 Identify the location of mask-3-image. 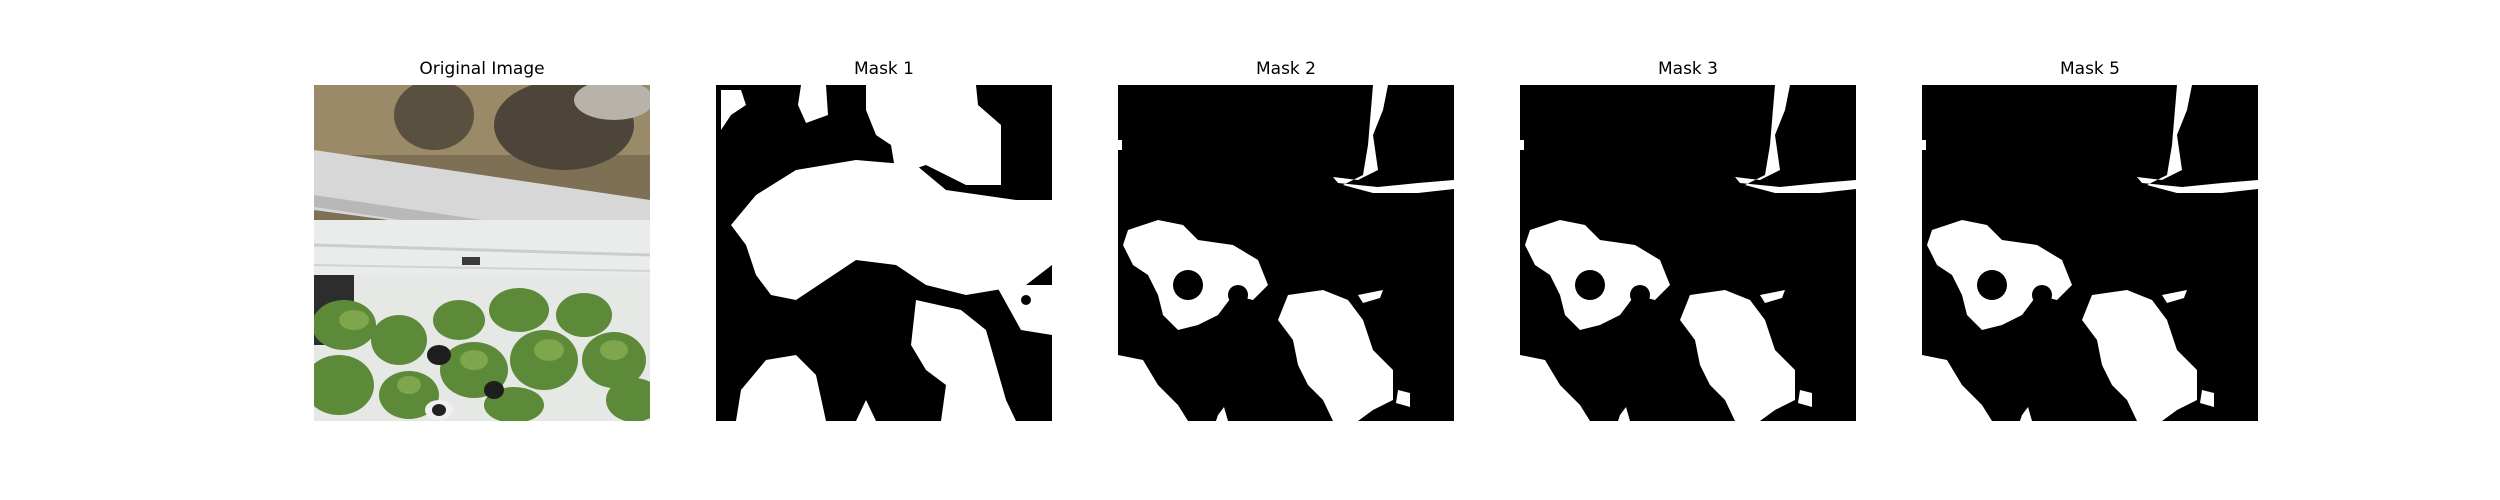
(1688, 253).